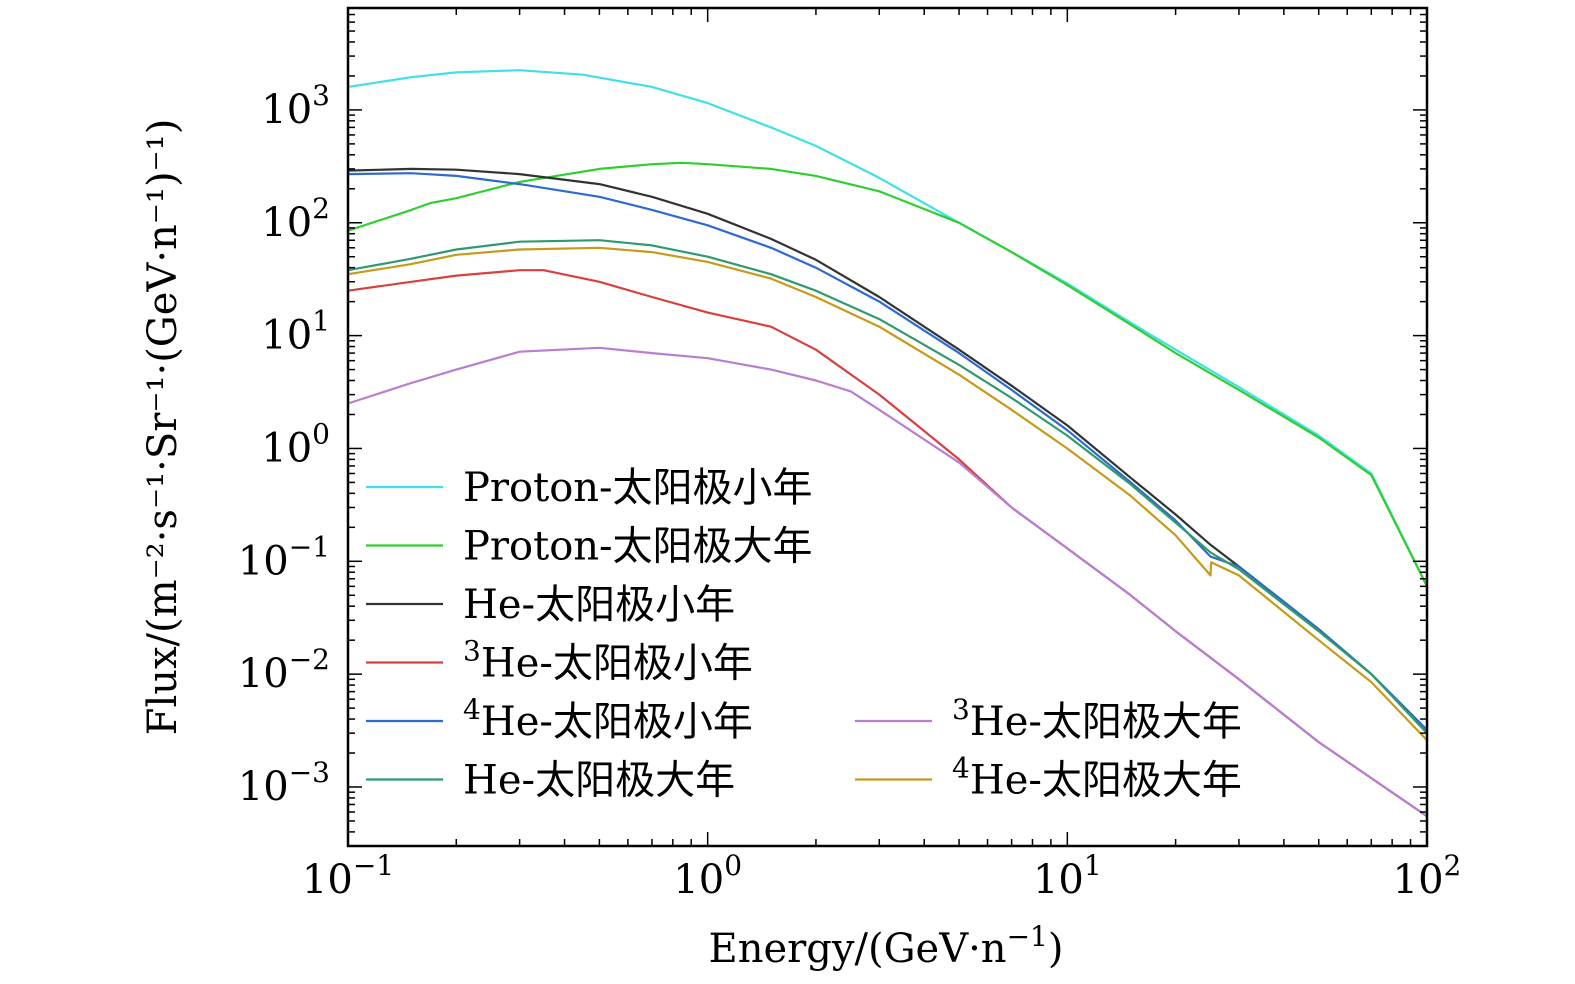 The width and height of the screenshot is (1575, 984). I want to click on x-axis-title: Energy/(GeV·n−1), so click(886, 946).